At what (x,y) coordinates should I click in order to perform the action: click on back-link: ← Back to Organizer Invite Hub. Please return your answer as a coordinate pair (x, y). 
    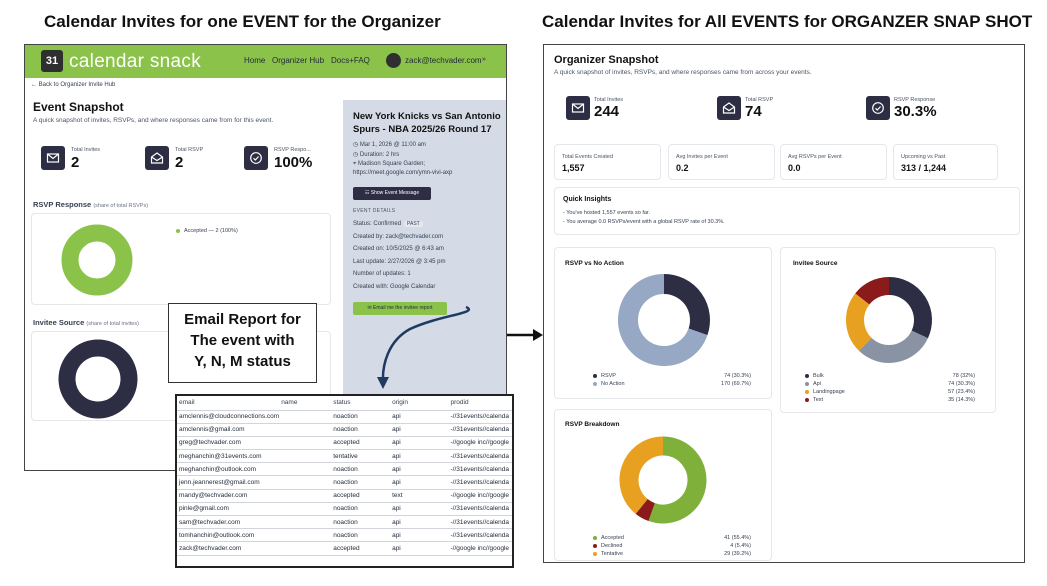
    Looking at the image, I should click on (73, 85).